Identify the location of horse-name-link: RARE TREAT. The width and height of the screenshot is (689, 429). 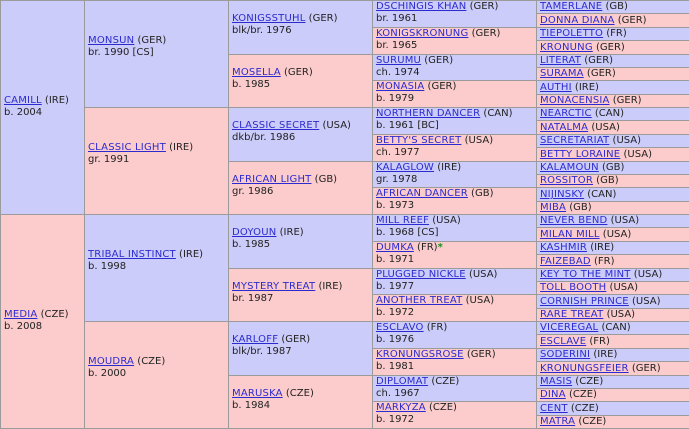
(572, 314).